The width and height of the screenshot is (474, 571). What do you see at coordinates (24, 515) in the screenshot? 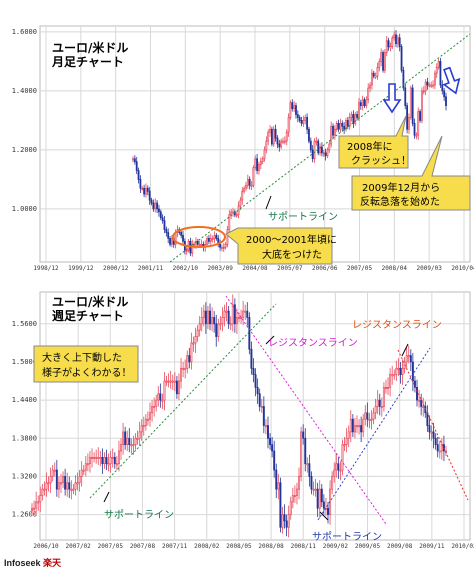
I see `y-tick-label: 1.2600` at bounding box center [24, 515].